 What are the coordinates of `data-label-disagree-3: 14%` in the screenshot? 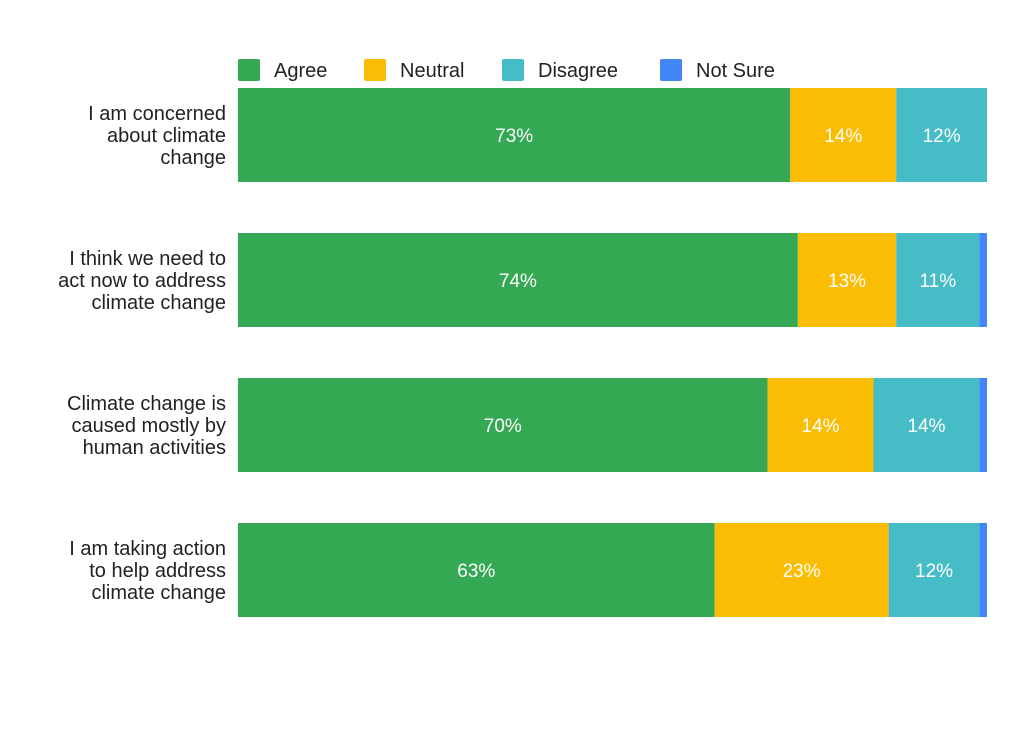 It's located at (926, 426).